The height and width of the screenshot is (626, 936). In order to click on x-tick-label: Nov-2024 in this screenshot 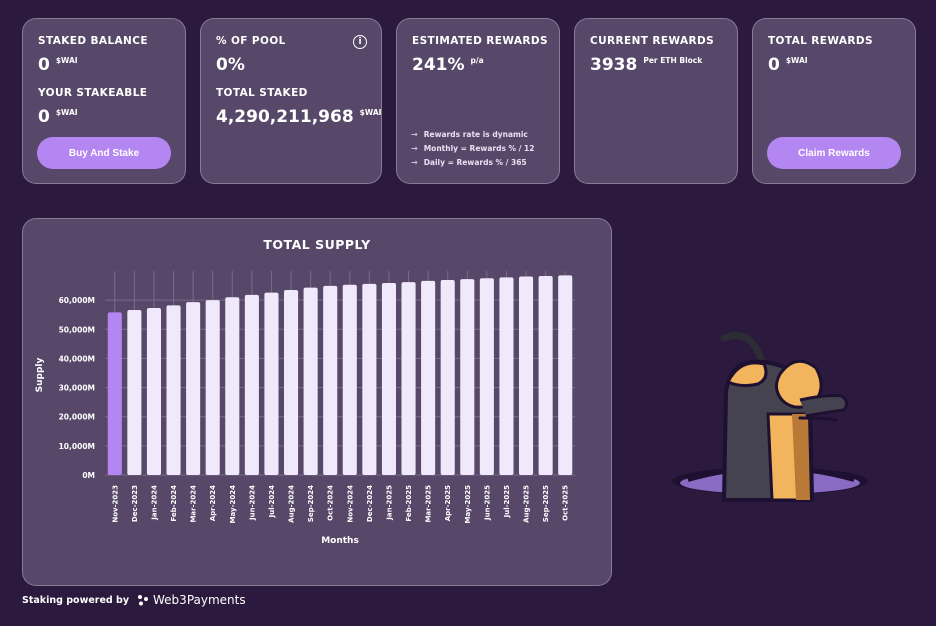, I will do `click(350, 504)`.